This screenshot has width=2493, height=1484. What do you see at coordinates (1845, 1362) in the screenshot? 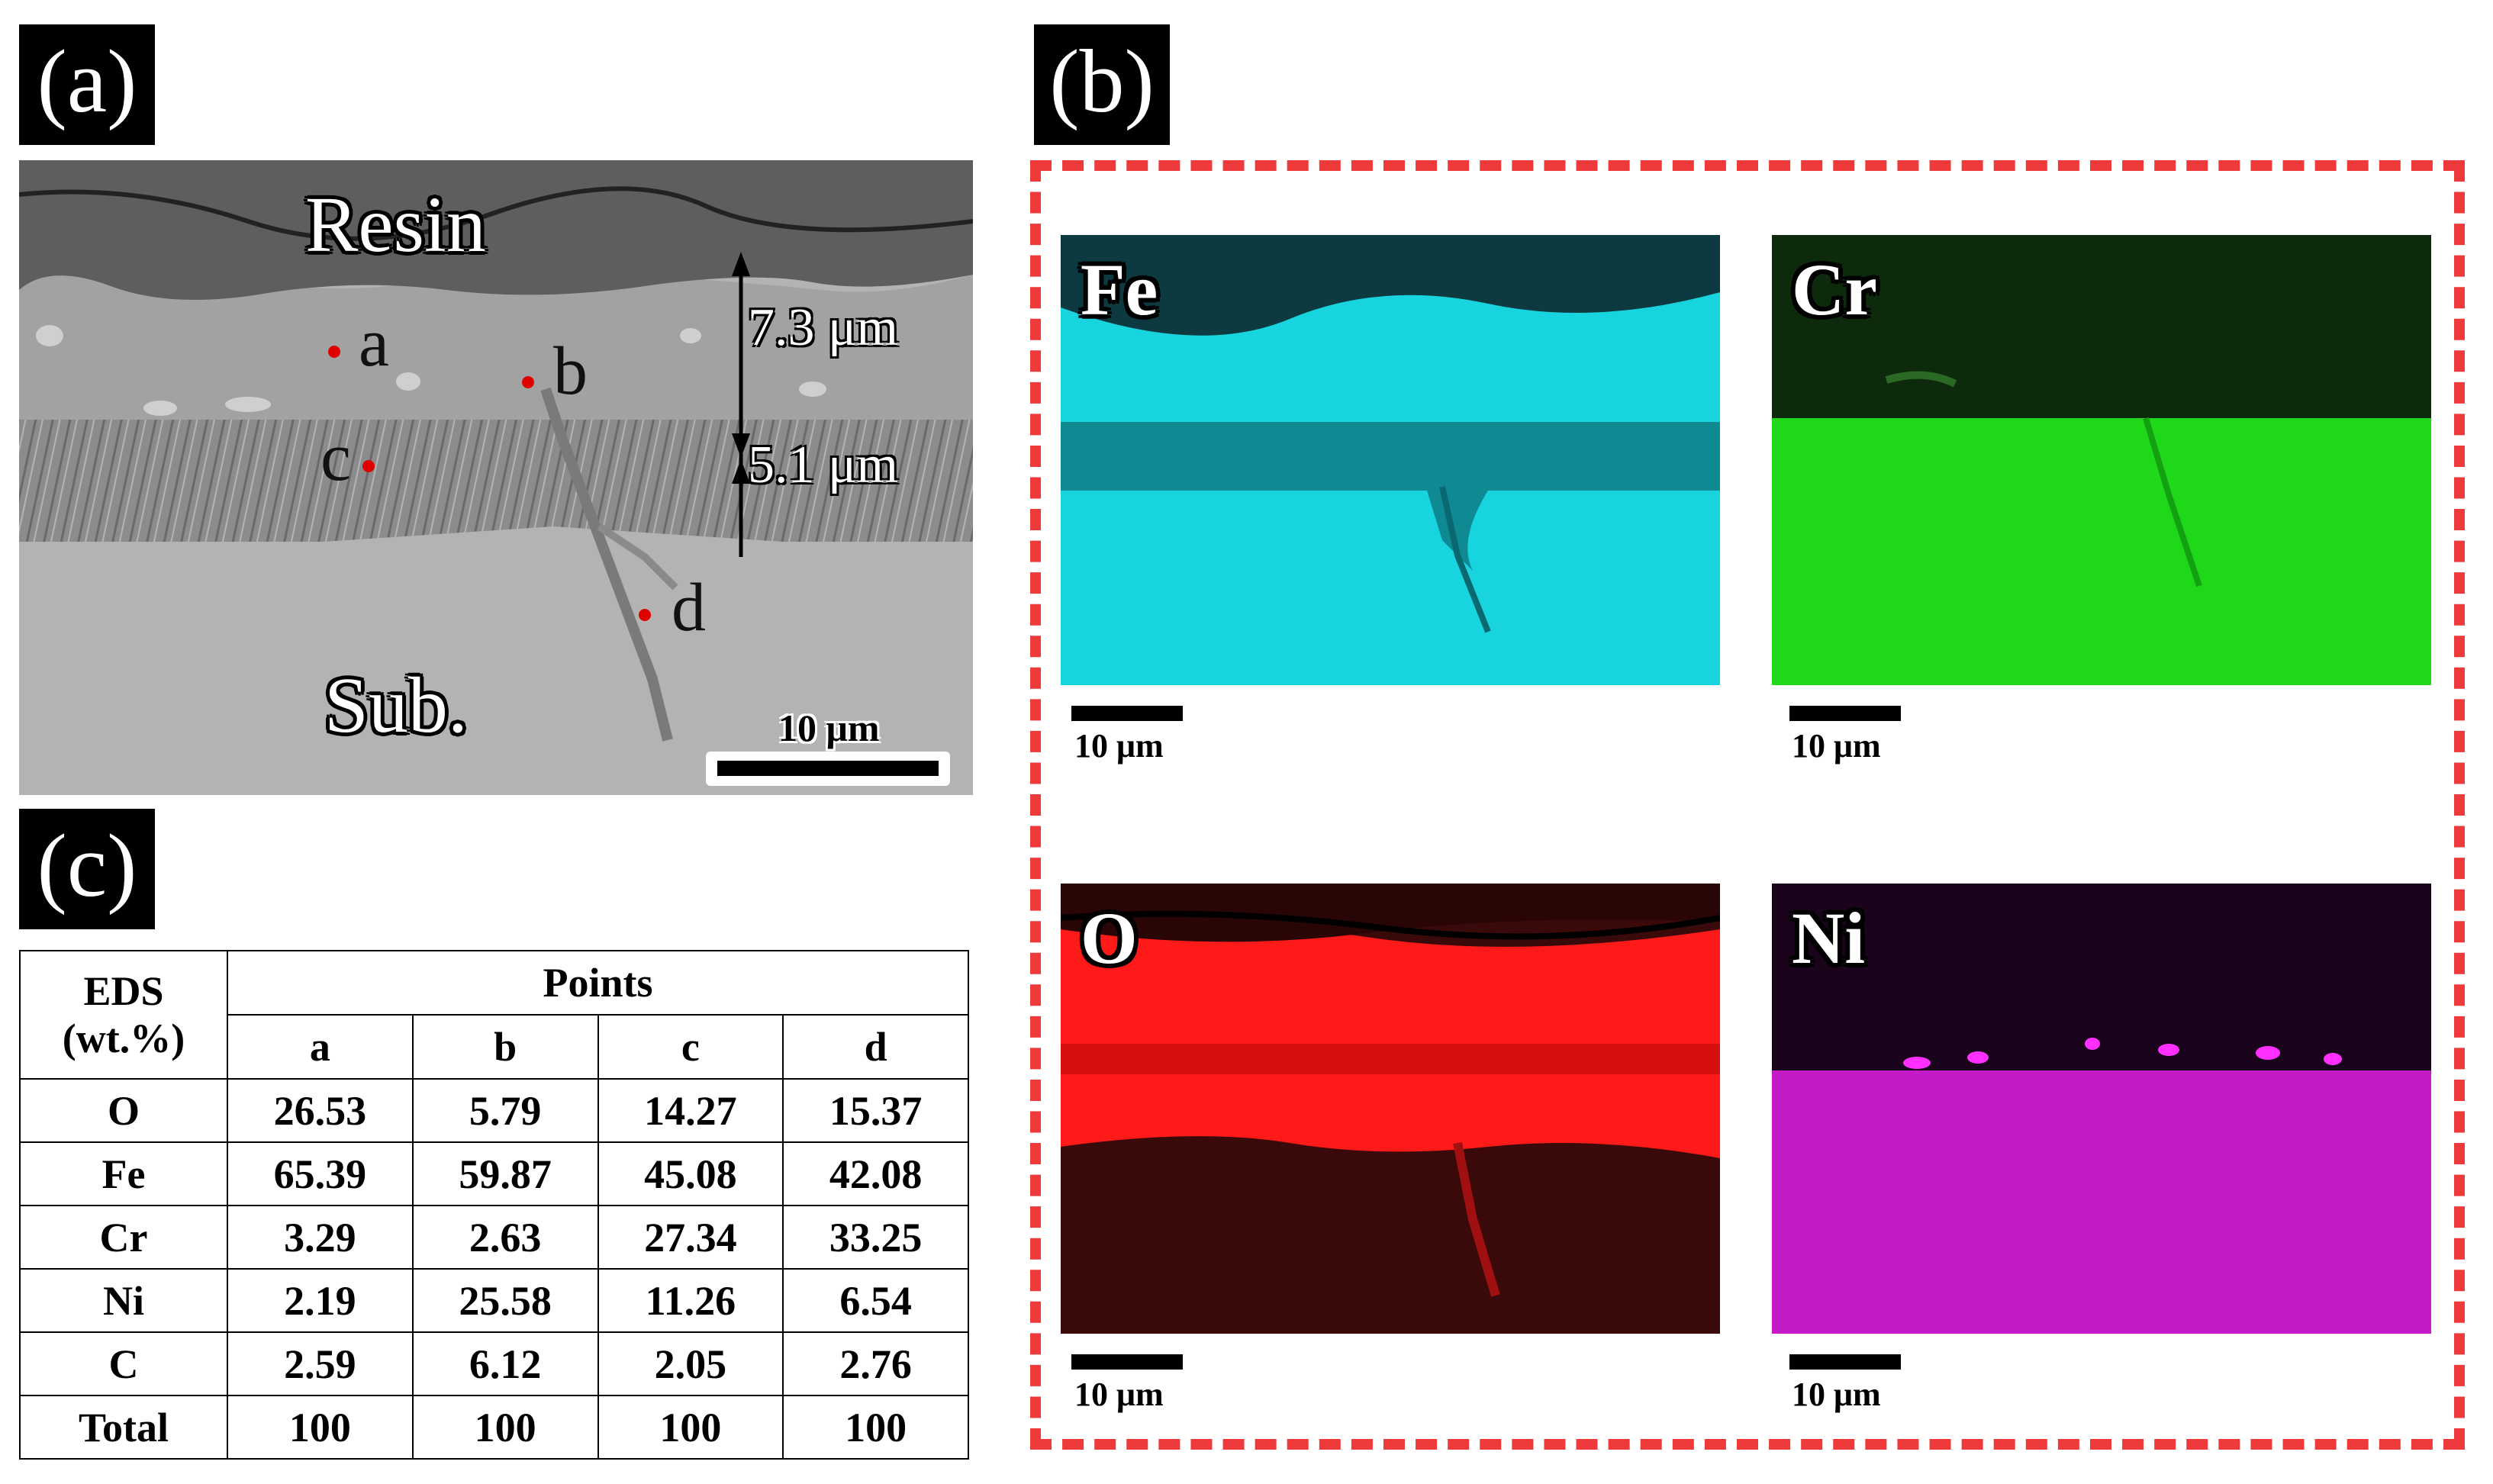
I see `ni-scale-bar` at bounding box center [1845, 1362].